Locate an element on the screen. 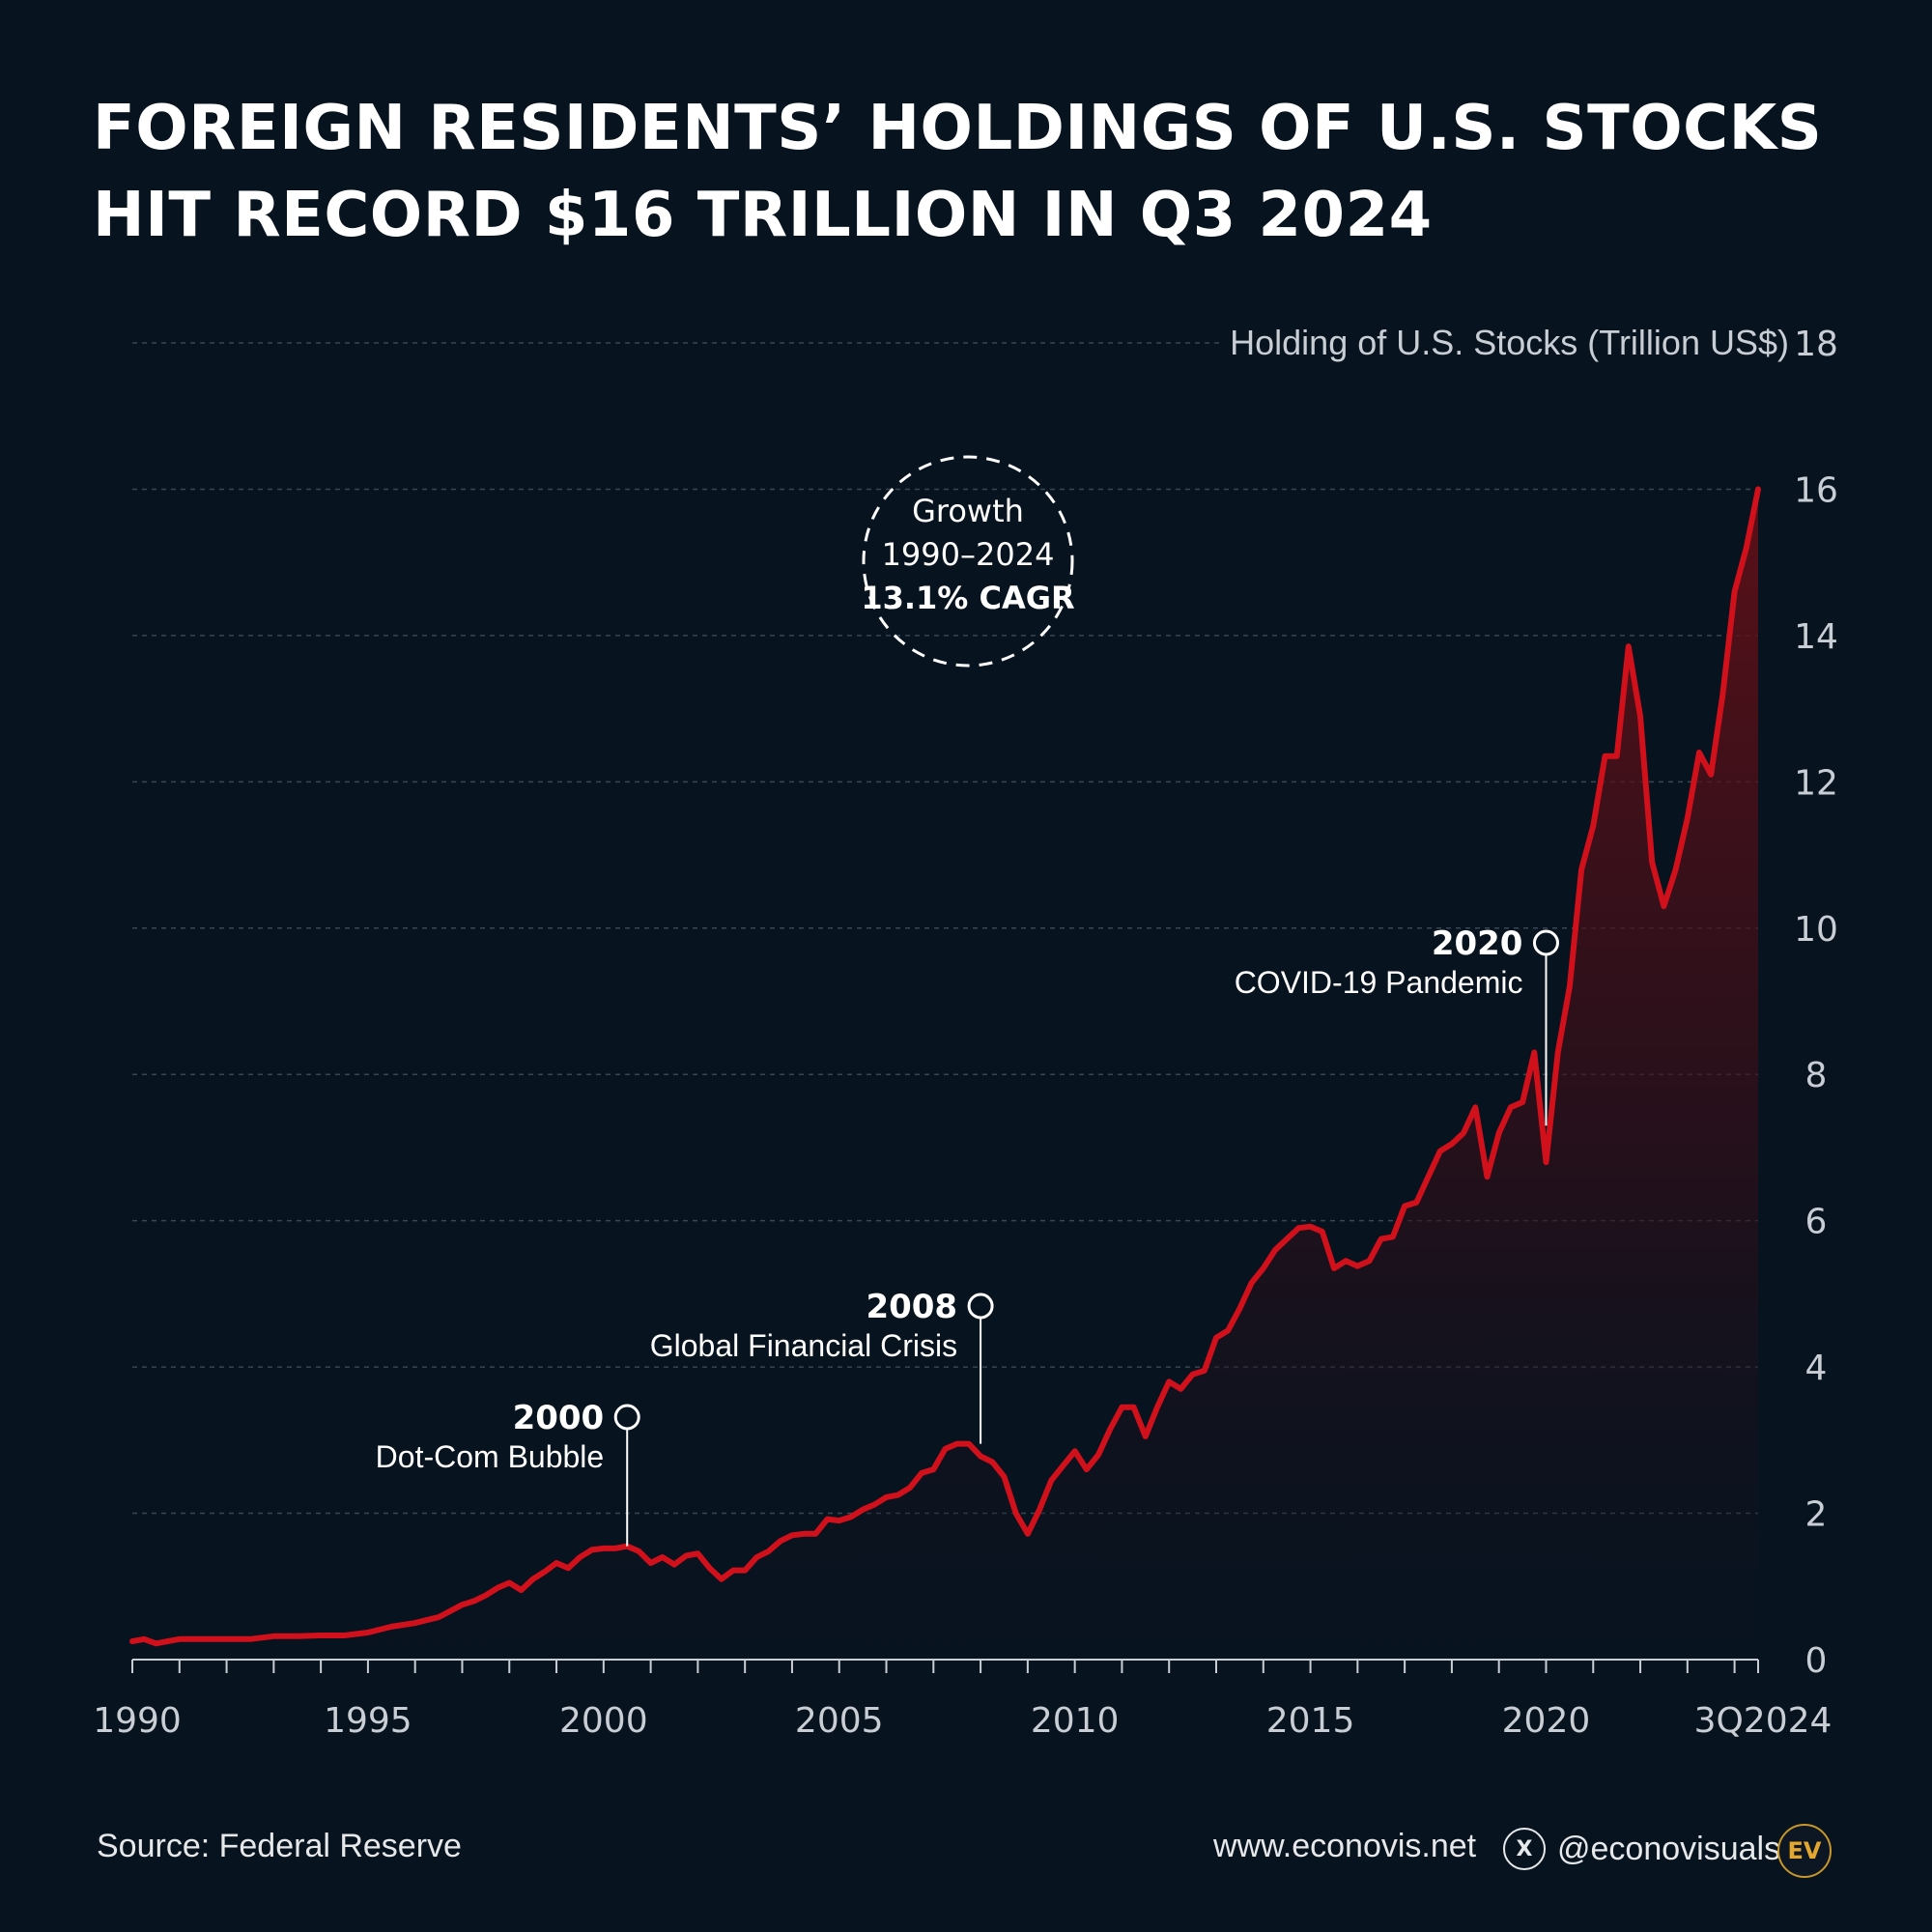 This screenshot has width=1932, height=1932. y-tick-label-14: 14 is located at coordinates (1816, 637).